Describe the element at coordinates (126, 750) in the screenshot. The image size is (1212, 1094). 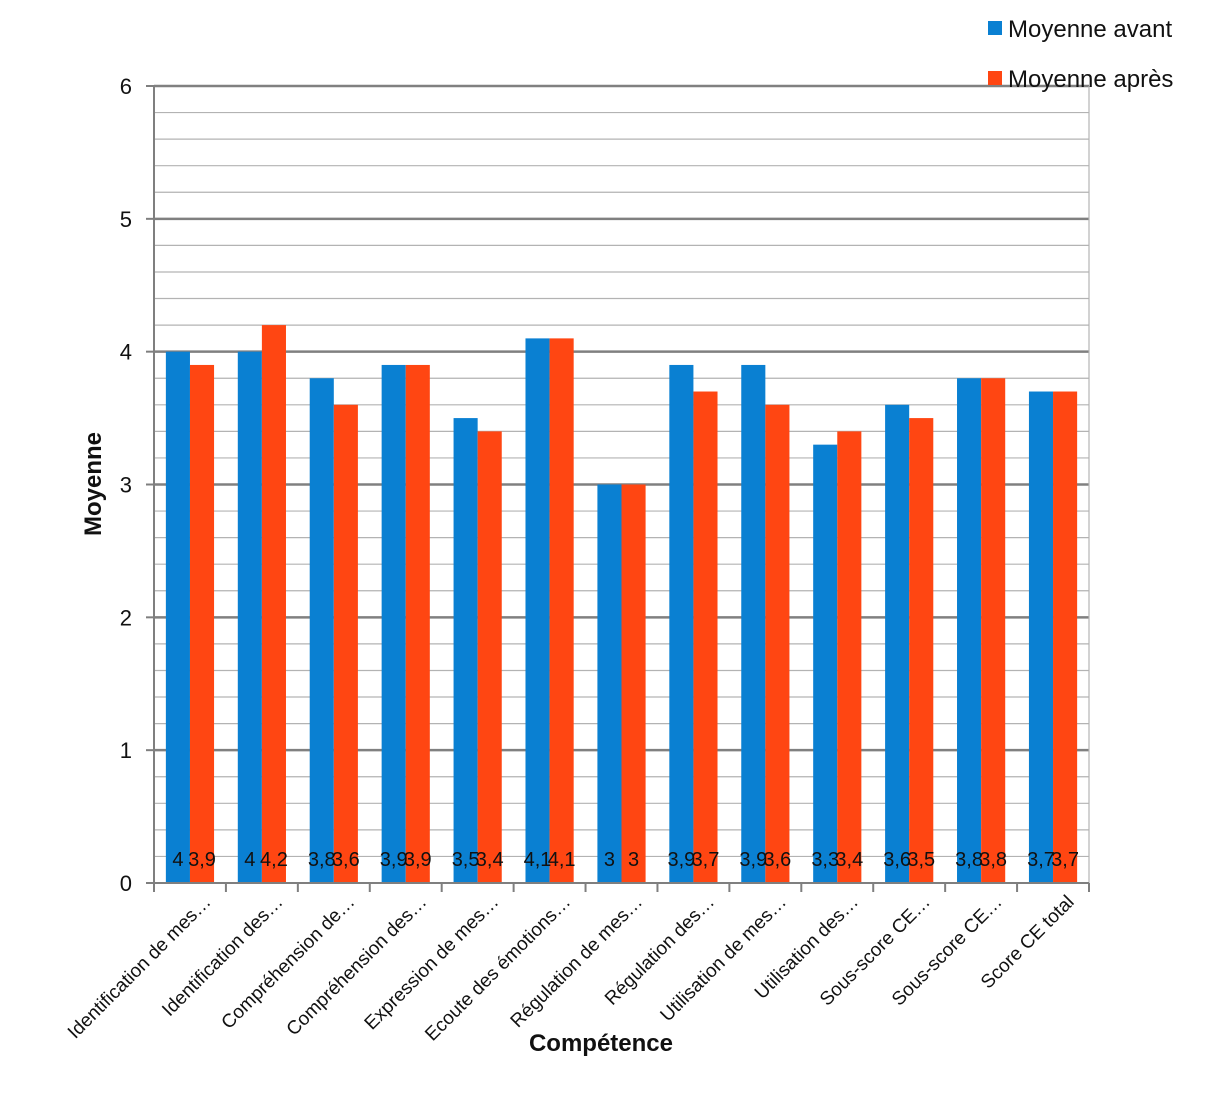
I see `y-tick-label: 1` at that location.